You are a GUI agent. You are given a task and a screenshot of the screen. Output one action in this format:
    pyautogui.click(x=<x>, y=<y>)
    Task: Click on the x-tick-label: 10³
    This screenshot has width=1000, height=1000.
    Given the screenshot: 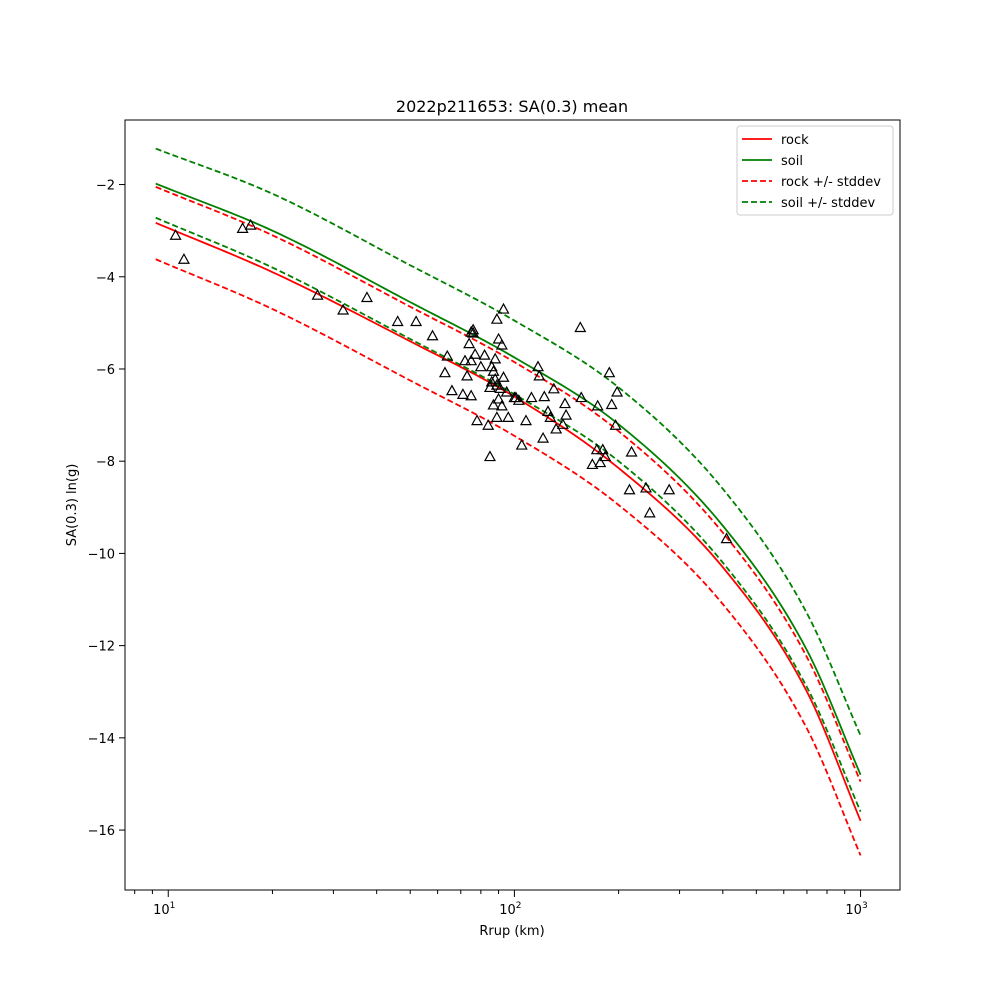 What is the action you would take?
    pyautogui.click(x=856, y=909)
    